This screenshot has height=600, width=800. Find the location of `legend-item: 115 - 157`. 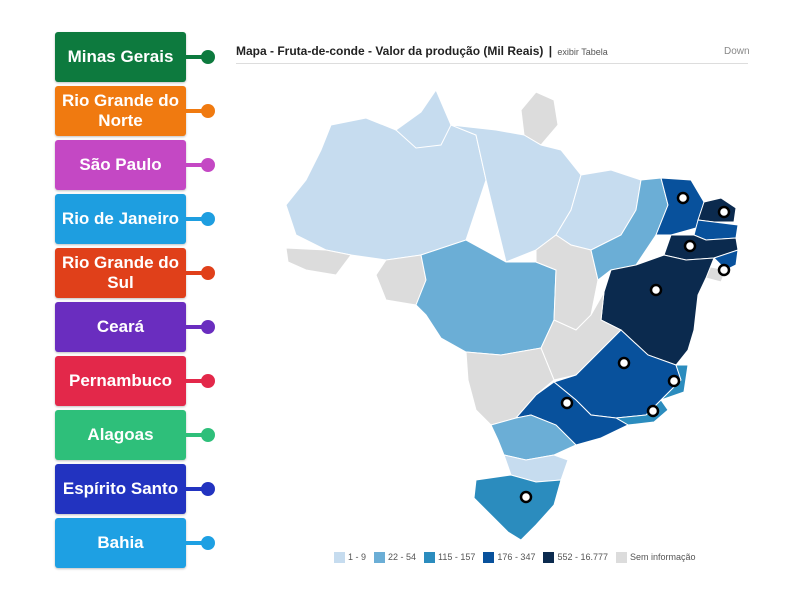

legend-item: 115 - 157 is located at coordinates (450, 557).